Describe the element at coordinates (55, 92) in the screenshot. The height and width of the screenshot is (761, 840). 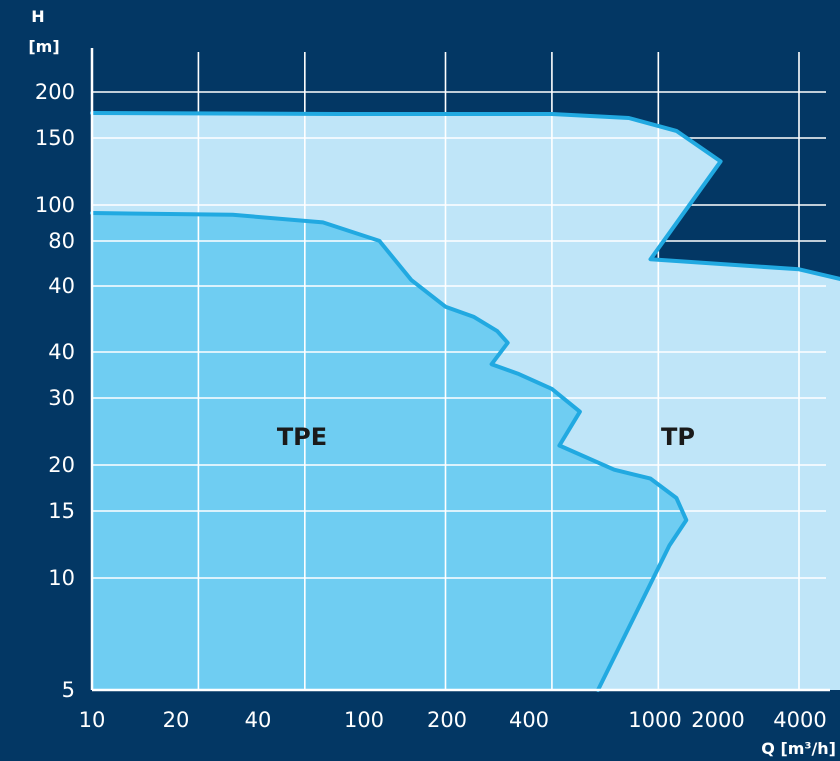
I see `y-tick-label: 200` at that location.